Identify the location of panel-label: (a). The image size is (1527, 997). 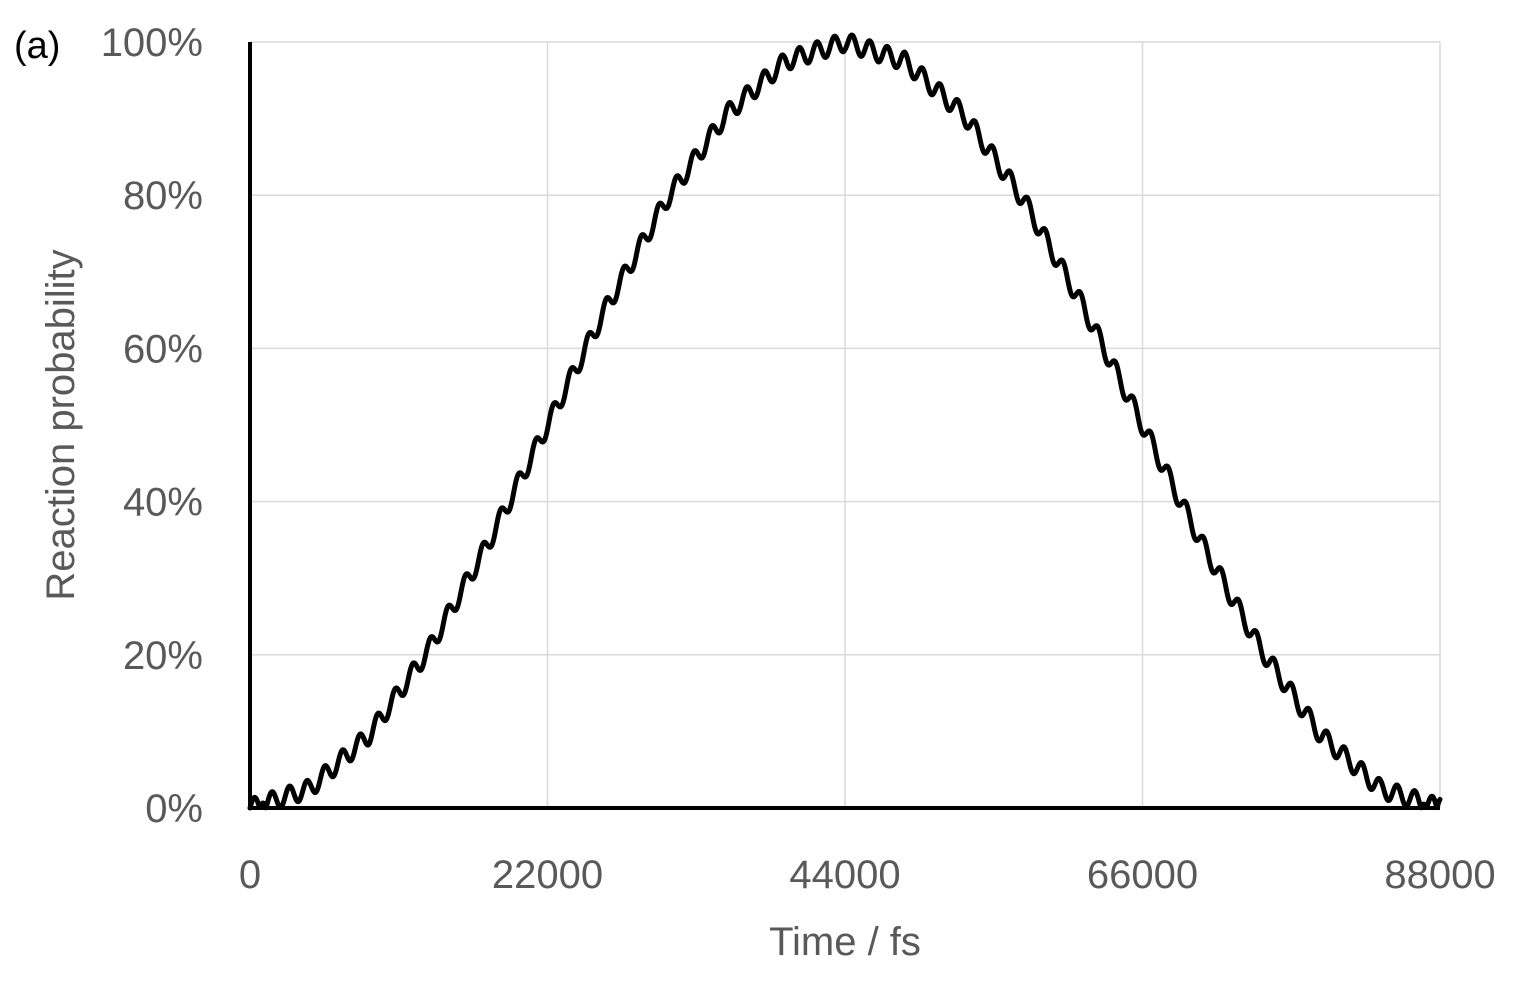
(37, 46).